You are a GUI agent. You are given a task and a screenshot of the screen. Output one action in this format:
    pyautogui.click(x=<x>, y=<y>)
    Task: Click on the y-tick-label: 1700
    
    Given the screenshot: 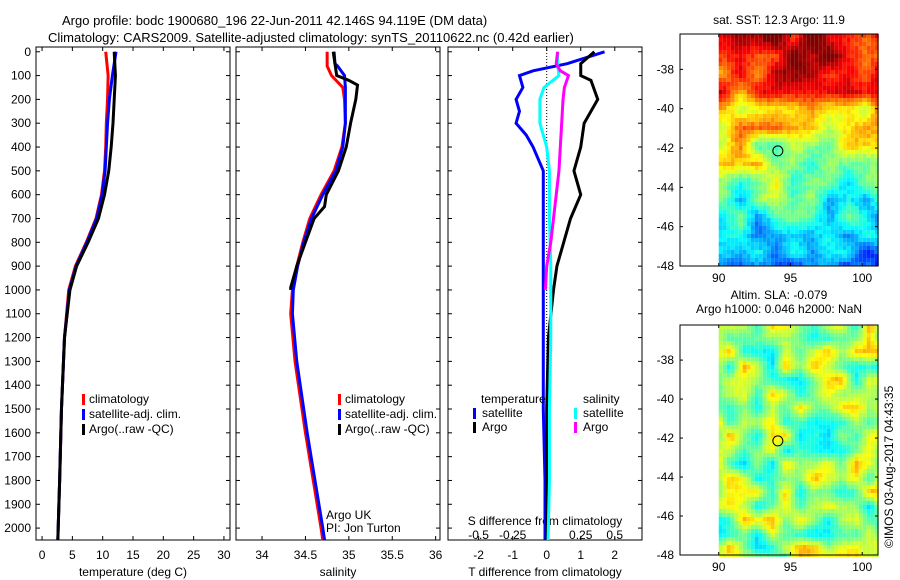 What is the action you would take?
    pyautogui.click(x=17, y=457)
    